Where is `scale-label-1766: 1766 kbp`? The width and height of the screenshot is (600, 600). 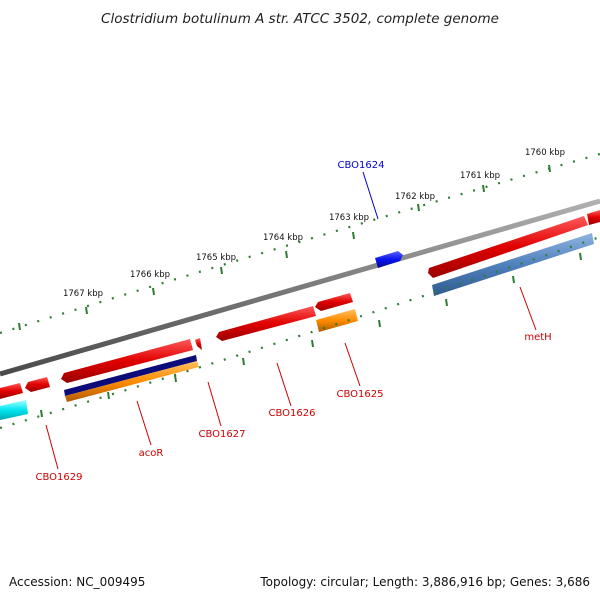 scale-label-1766: 1766 kbp is located at coordinates (150, 275).